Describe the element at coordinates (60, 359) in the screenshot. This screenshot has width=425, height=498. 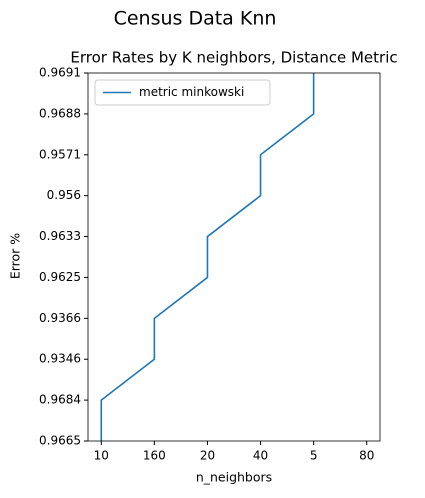
I see `y-tick-label: 0.9346` at that location.